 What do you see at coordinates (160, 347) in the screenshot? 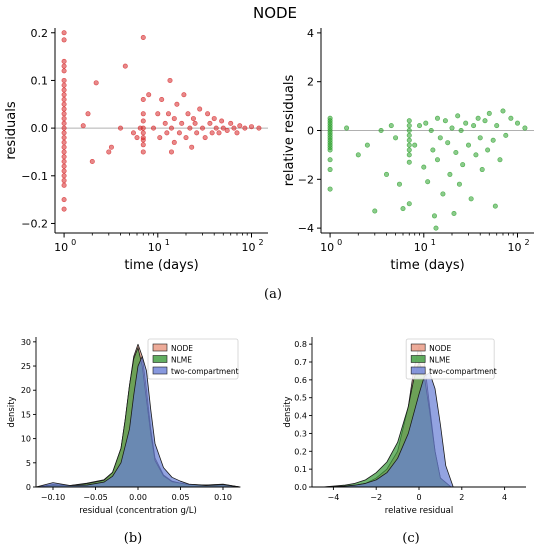
I see `legend-swatch` at bounding box center [160, 347].